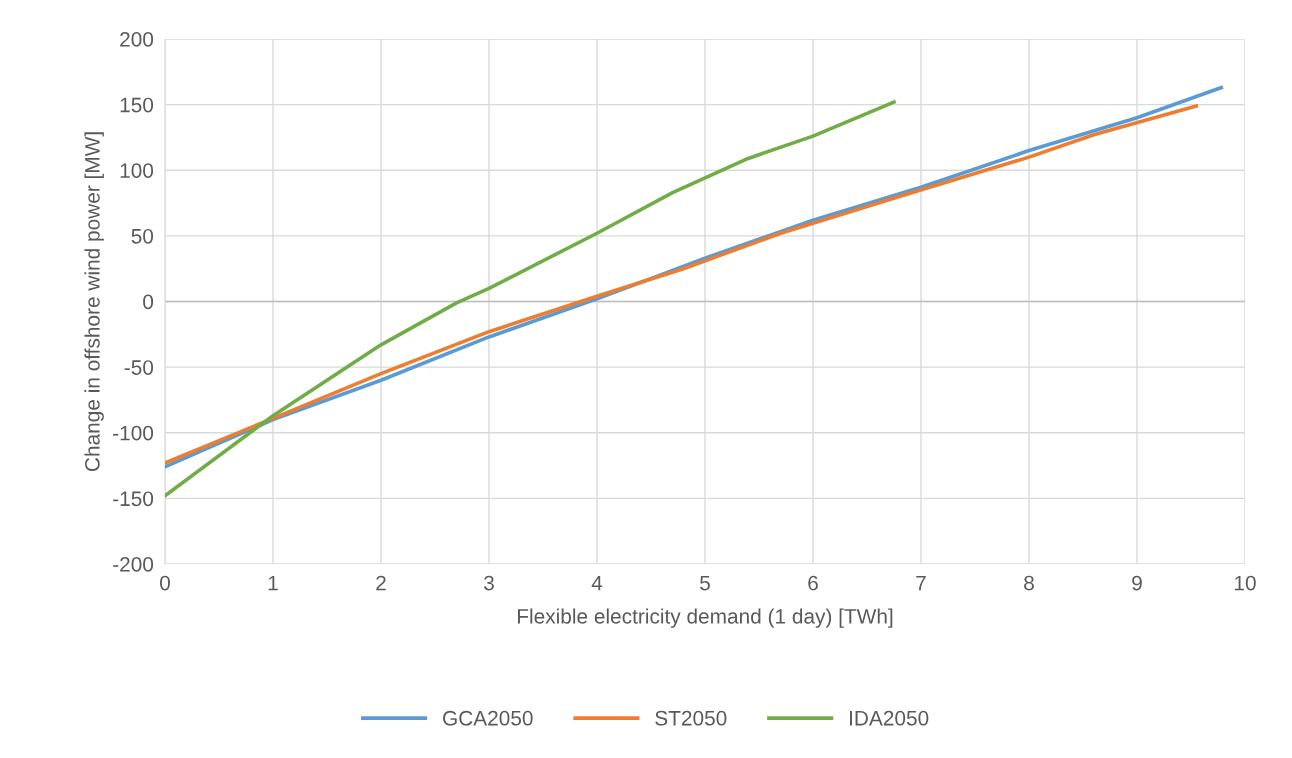 This screenshot has width=1292, height=758. Describe the element at coordinates (381, 583) in the screenshot. I see `x-tick-label: 2` at that location.